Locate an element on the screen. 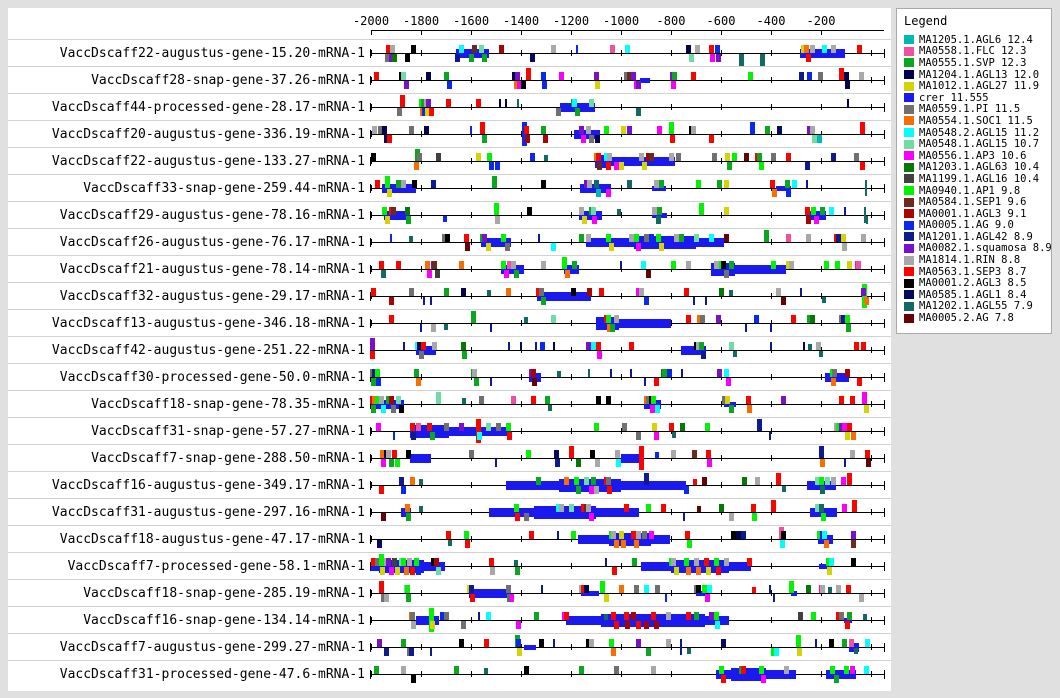  legend-entry-label: MA0559.1.PI 11.5 is located at coordinates (970, 109).